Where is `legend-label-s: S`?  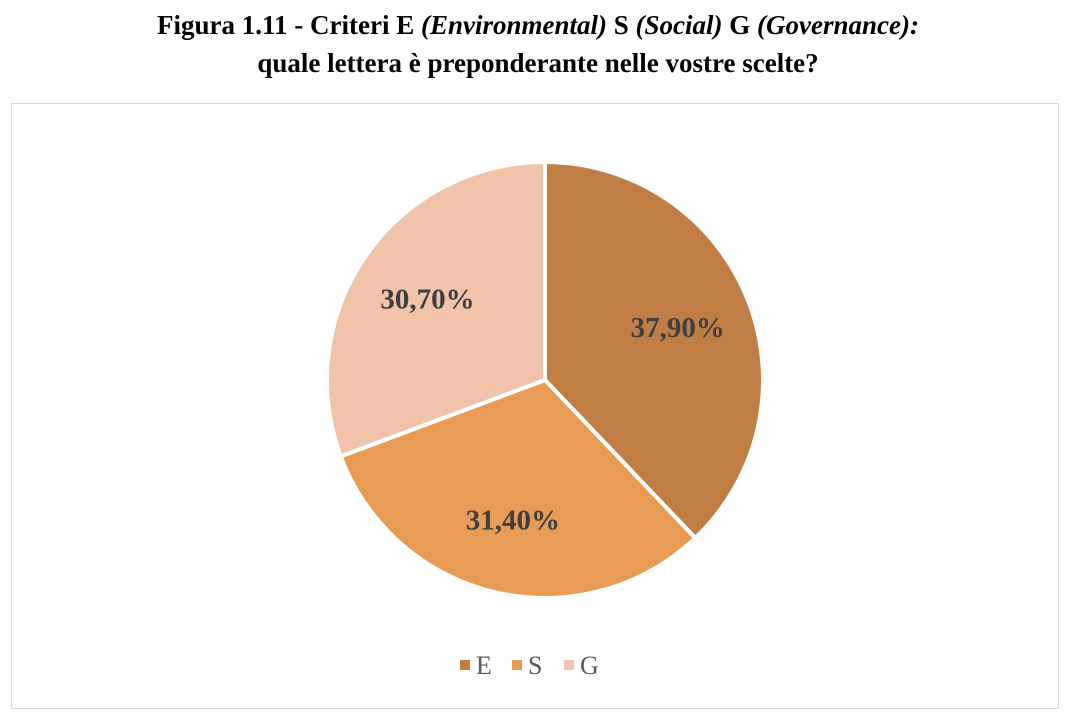
legend-label-s: S is located at coordinates (535, 665).